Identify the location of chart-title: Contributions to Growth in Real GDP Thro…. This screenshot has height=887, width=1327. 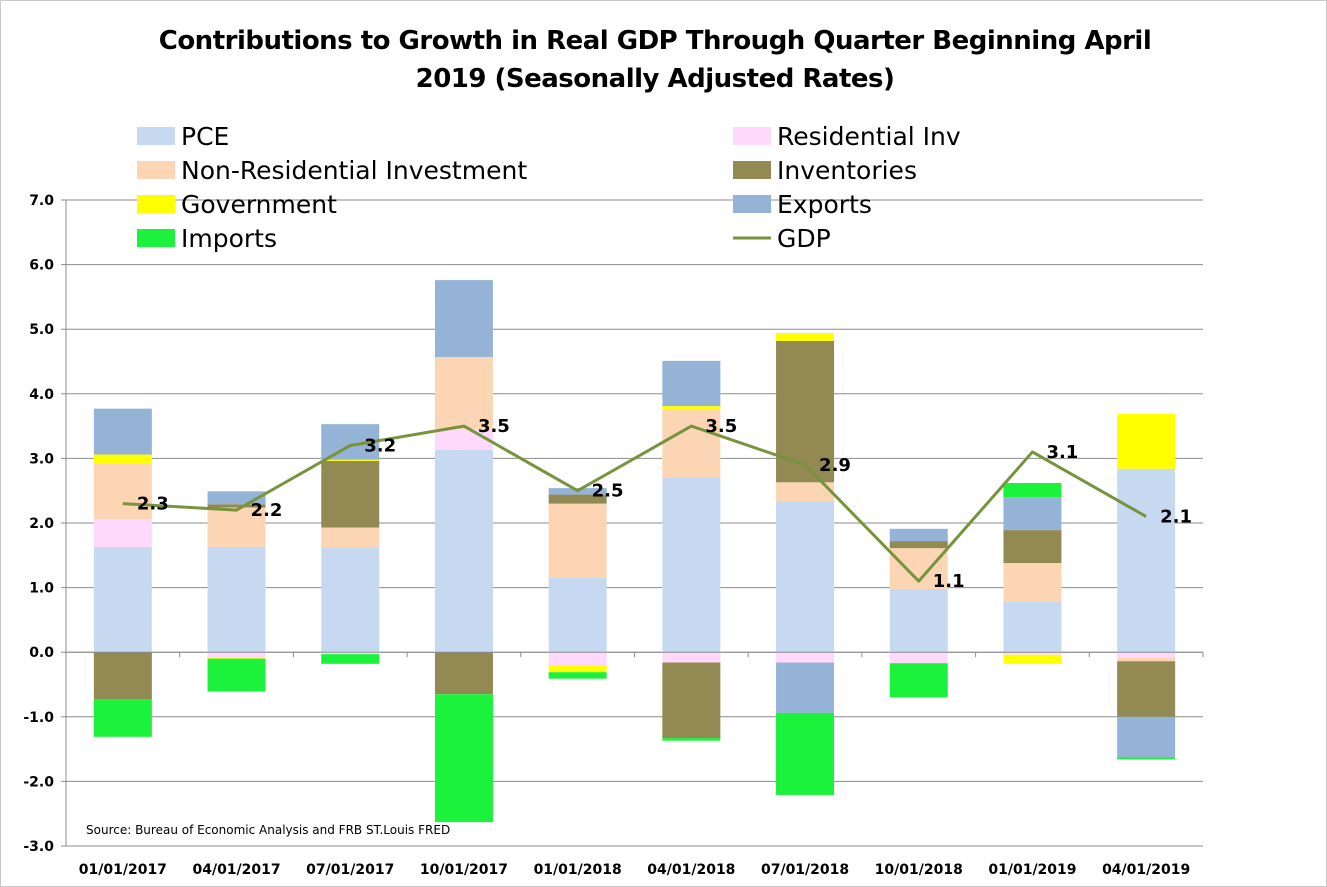
(655, 60).